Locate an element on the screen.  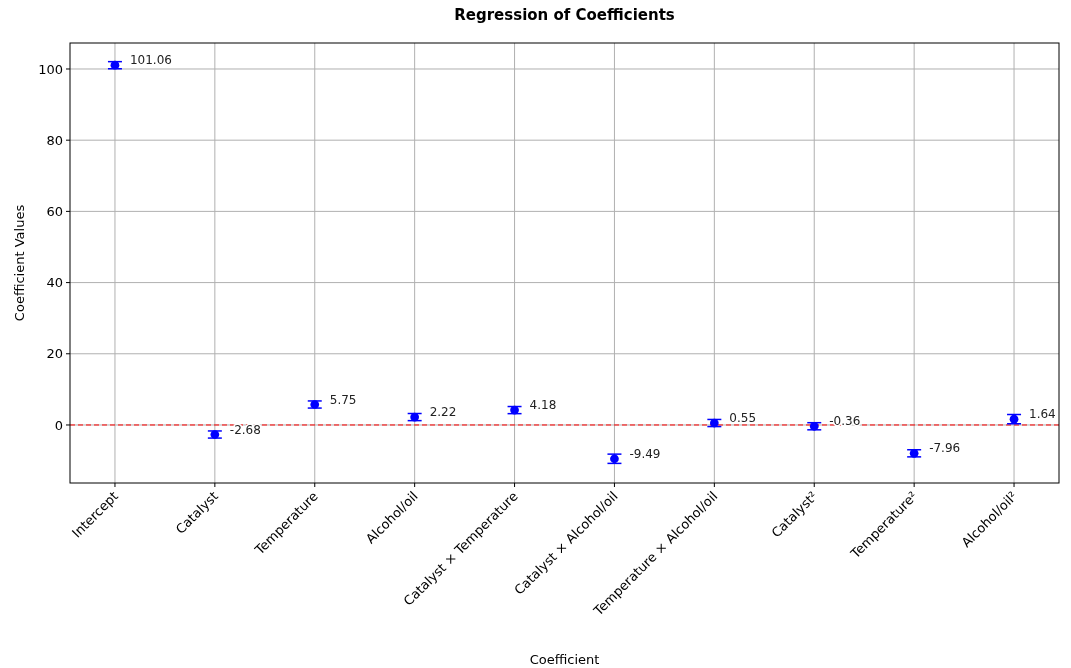
data-label: 5.75 is located at coordinates (343, 399).